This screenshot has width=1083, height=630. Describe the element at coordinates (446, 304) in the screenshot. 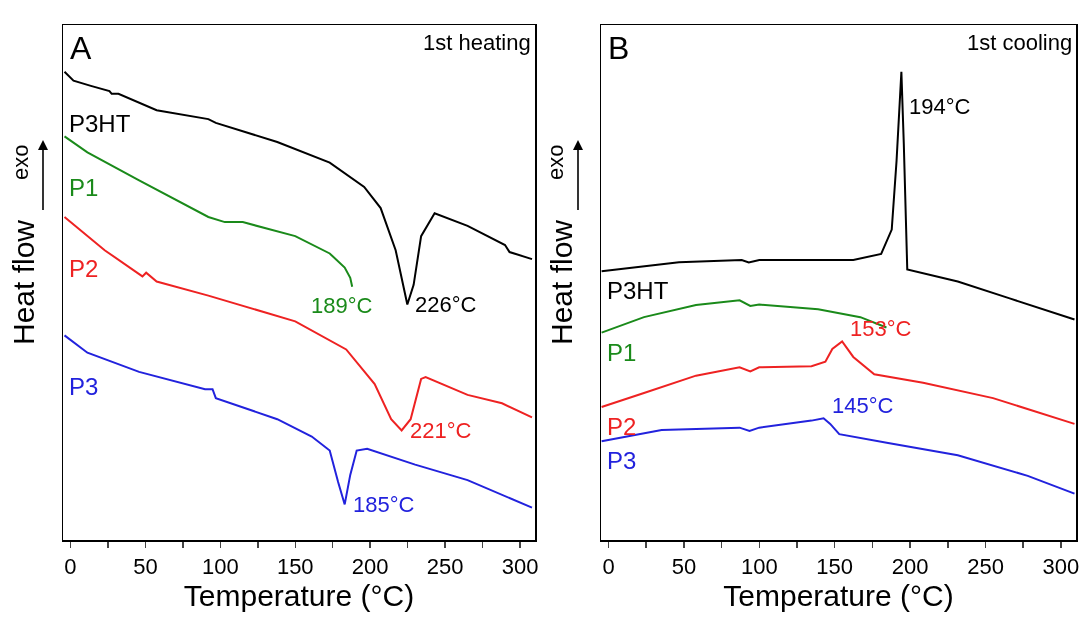

I see `annotation: 226°C` at that location.